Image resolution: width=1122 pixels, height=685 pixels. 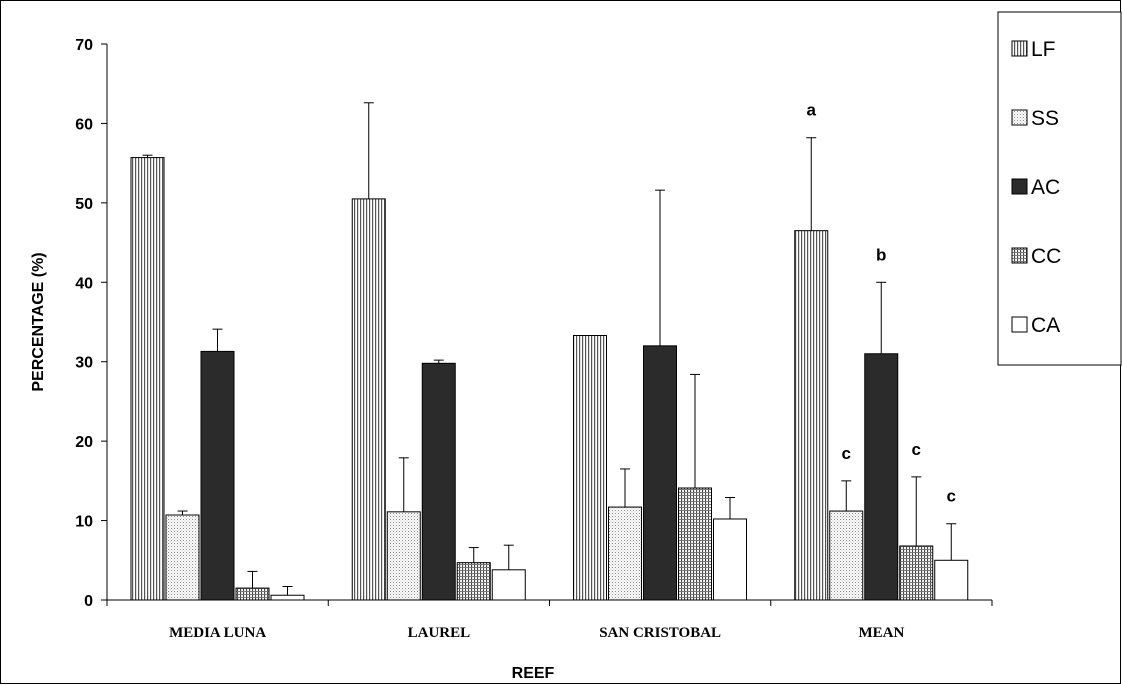 What do you see at coordinates (549, 620) in the screenshot?
I see `x-axis-ticks: MEDIA LUNA LAUREL SAN CRISTOBAL MEAN` at bounding box center [549, 620].